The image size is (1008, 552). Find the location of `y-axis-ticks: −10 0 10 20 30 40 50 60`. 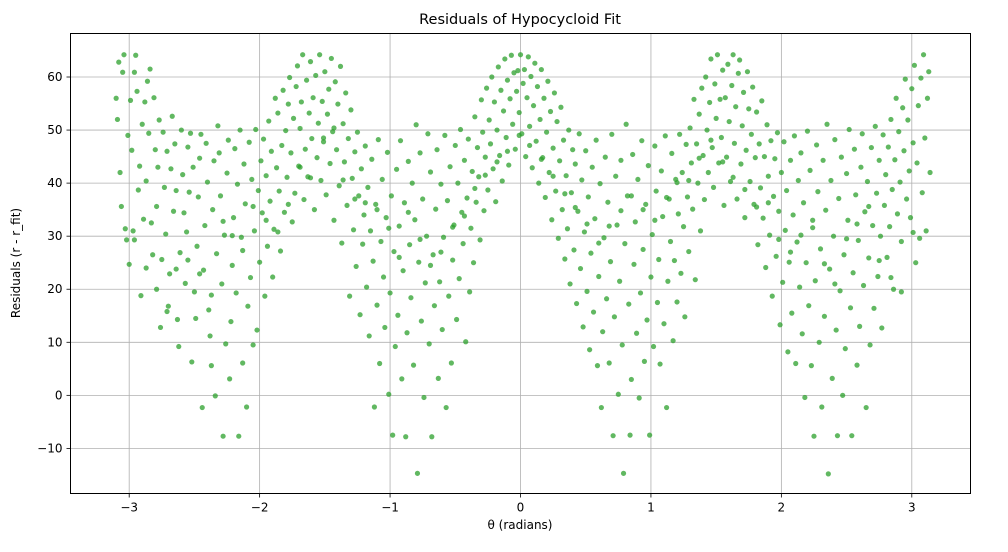

y-axis-ticks: −10 0 10 20 30 40 50 60 is located at coordinates (54, 262).